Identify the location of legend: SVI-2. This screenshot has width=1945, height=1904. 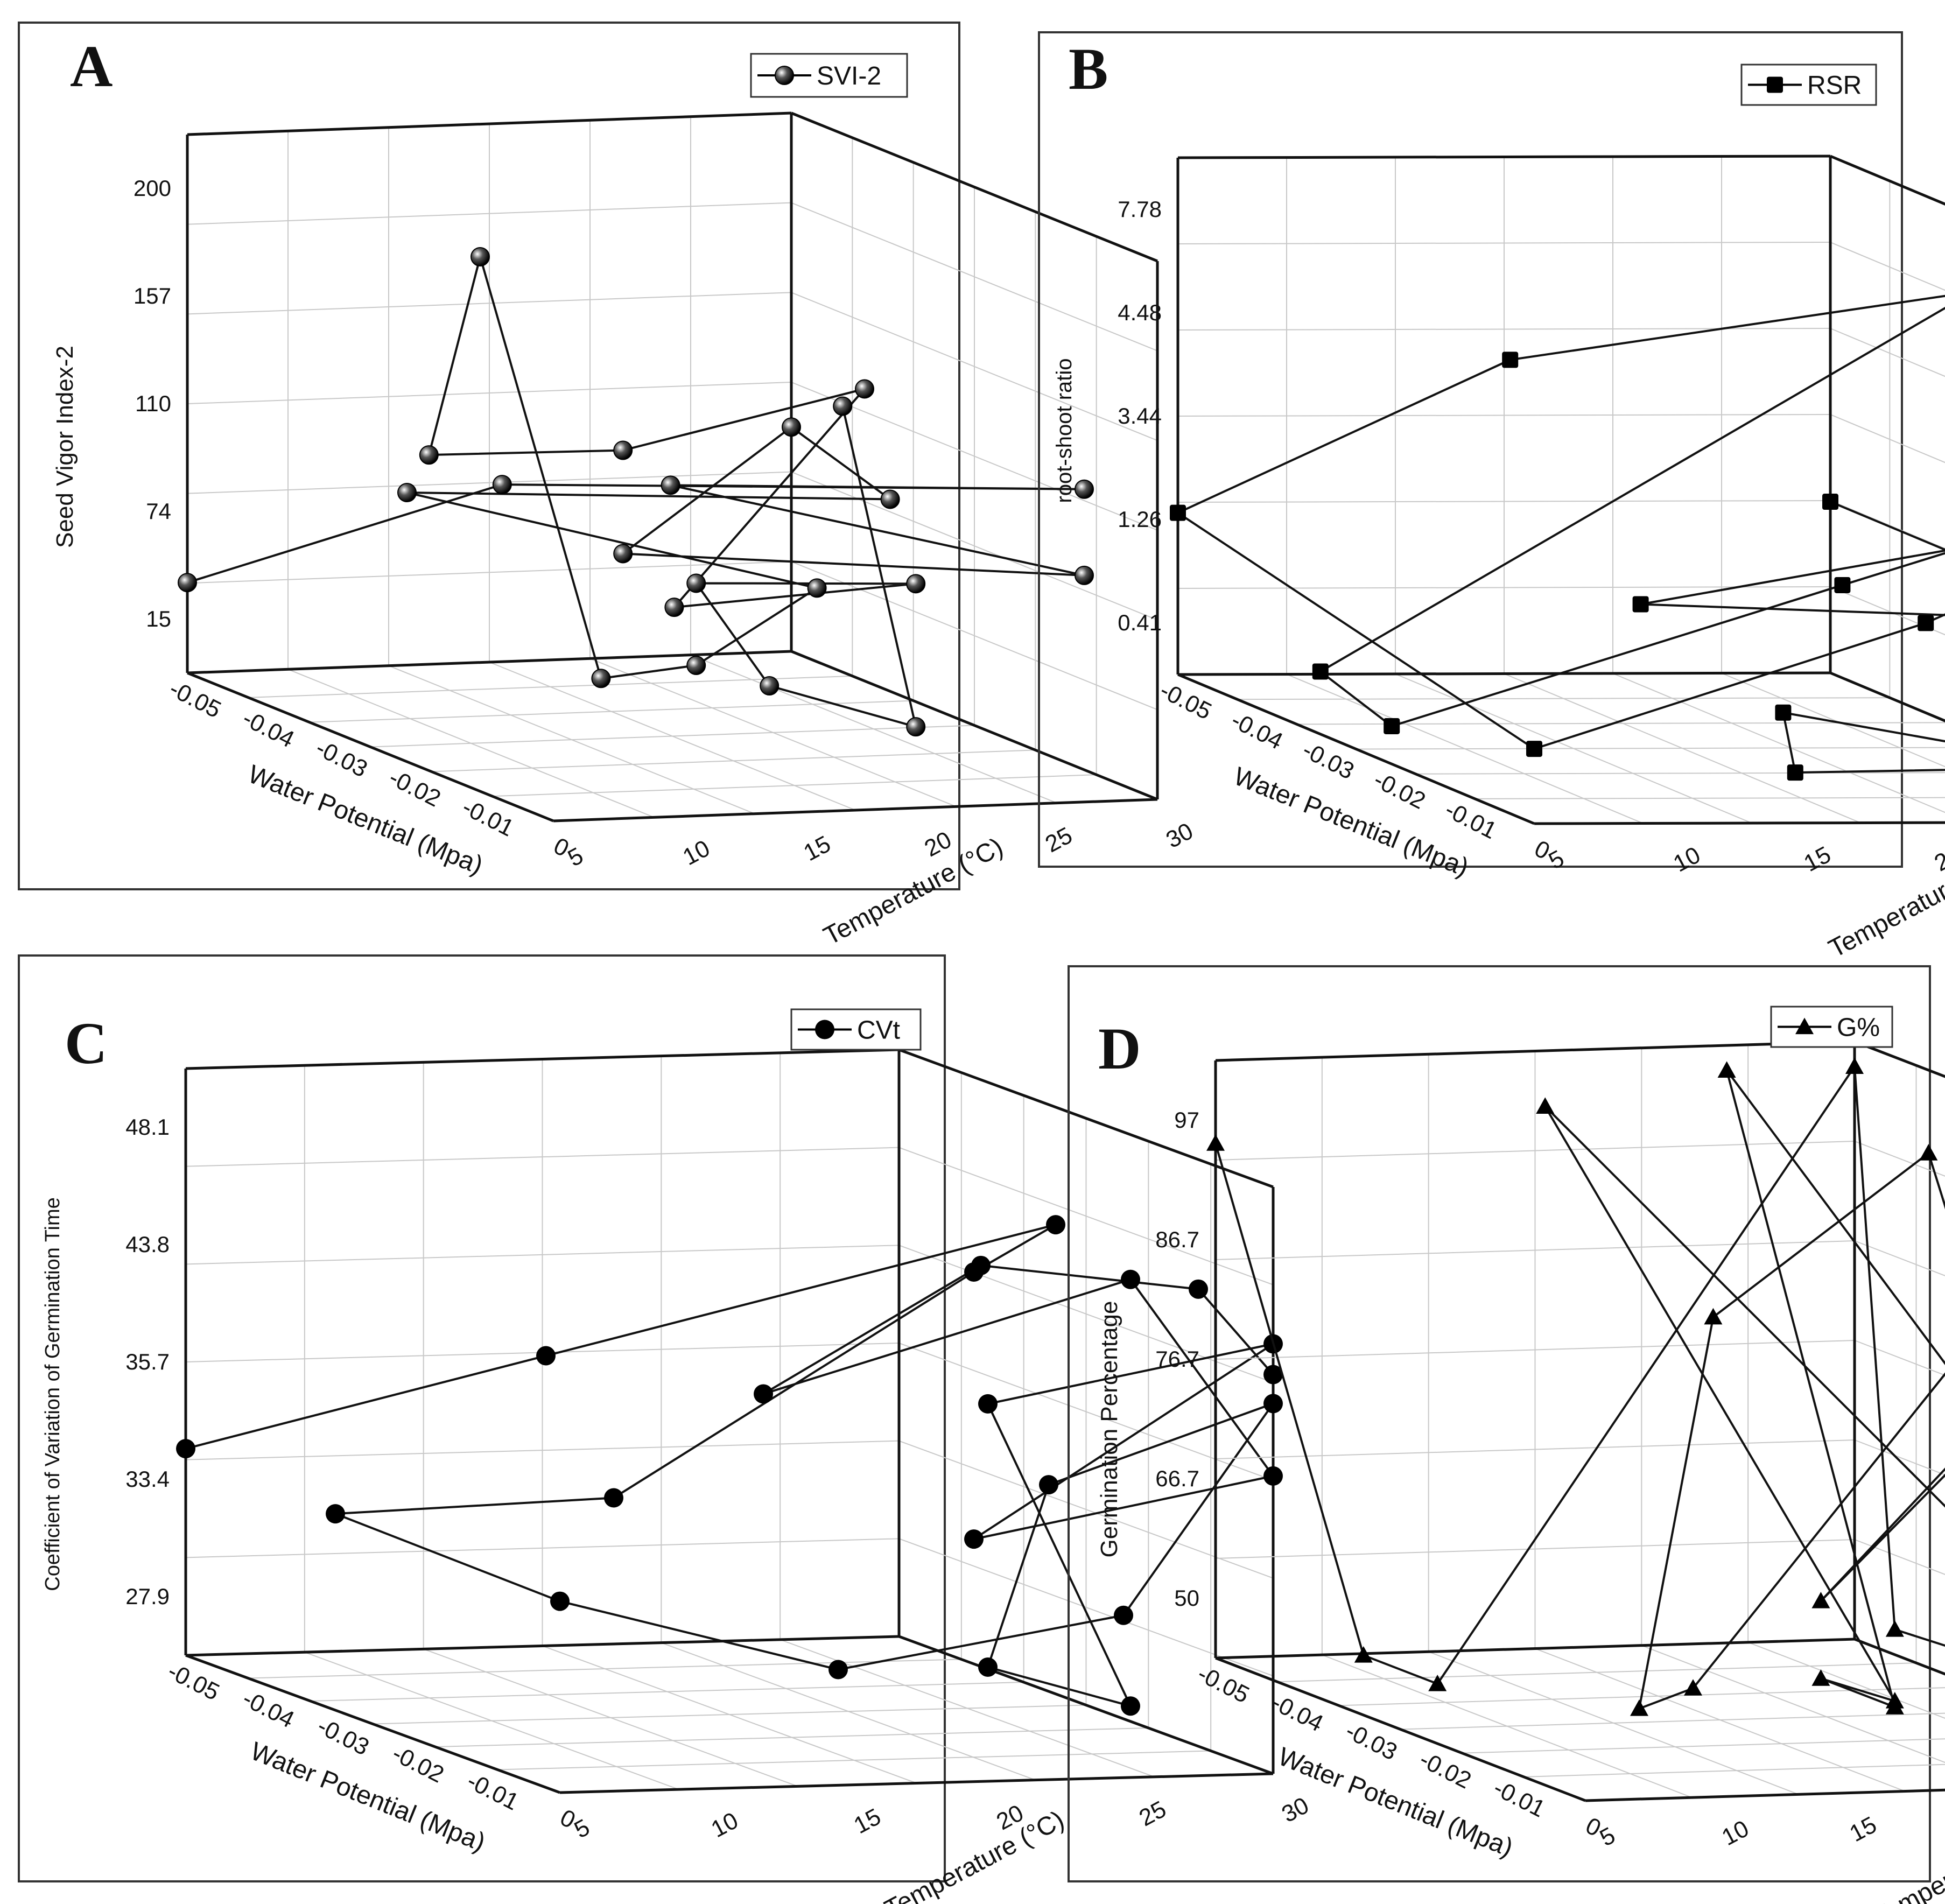
(829, 76).